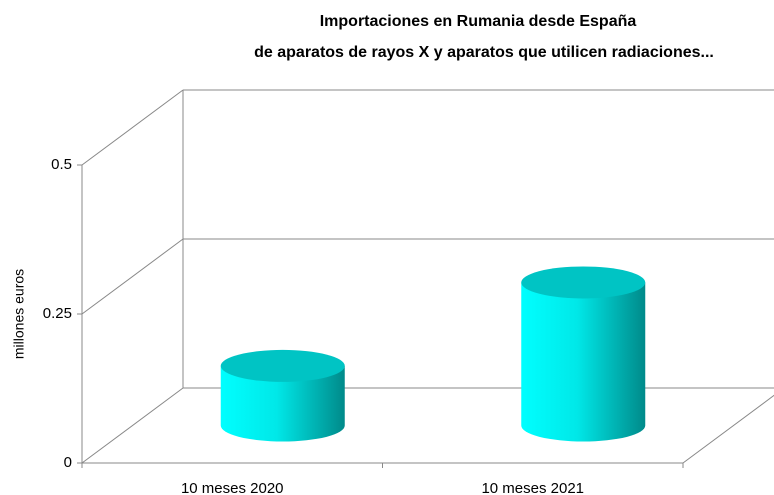 The height and width of the screenshot is (495, 774). Describe the element at coordinates (232, 487) in the screenshot. I see `x-tick-label: 10 meses 2020` at that location.